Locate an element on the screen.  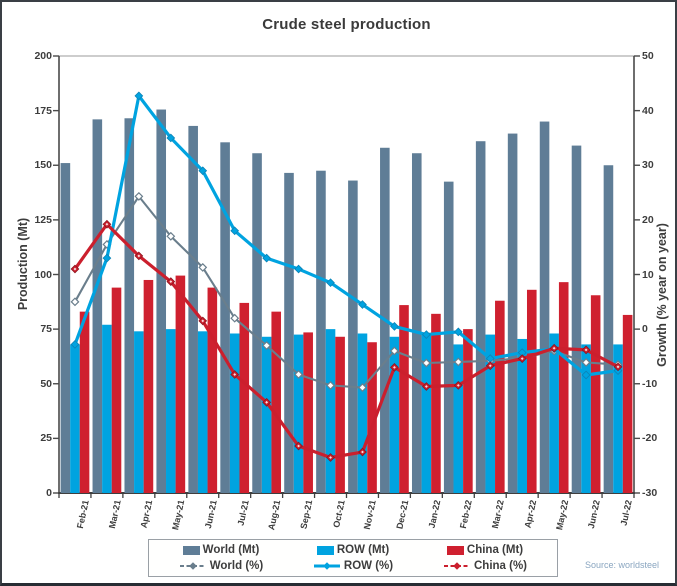
y-left-tick-label: 75 is located at coordinates (46, 329).